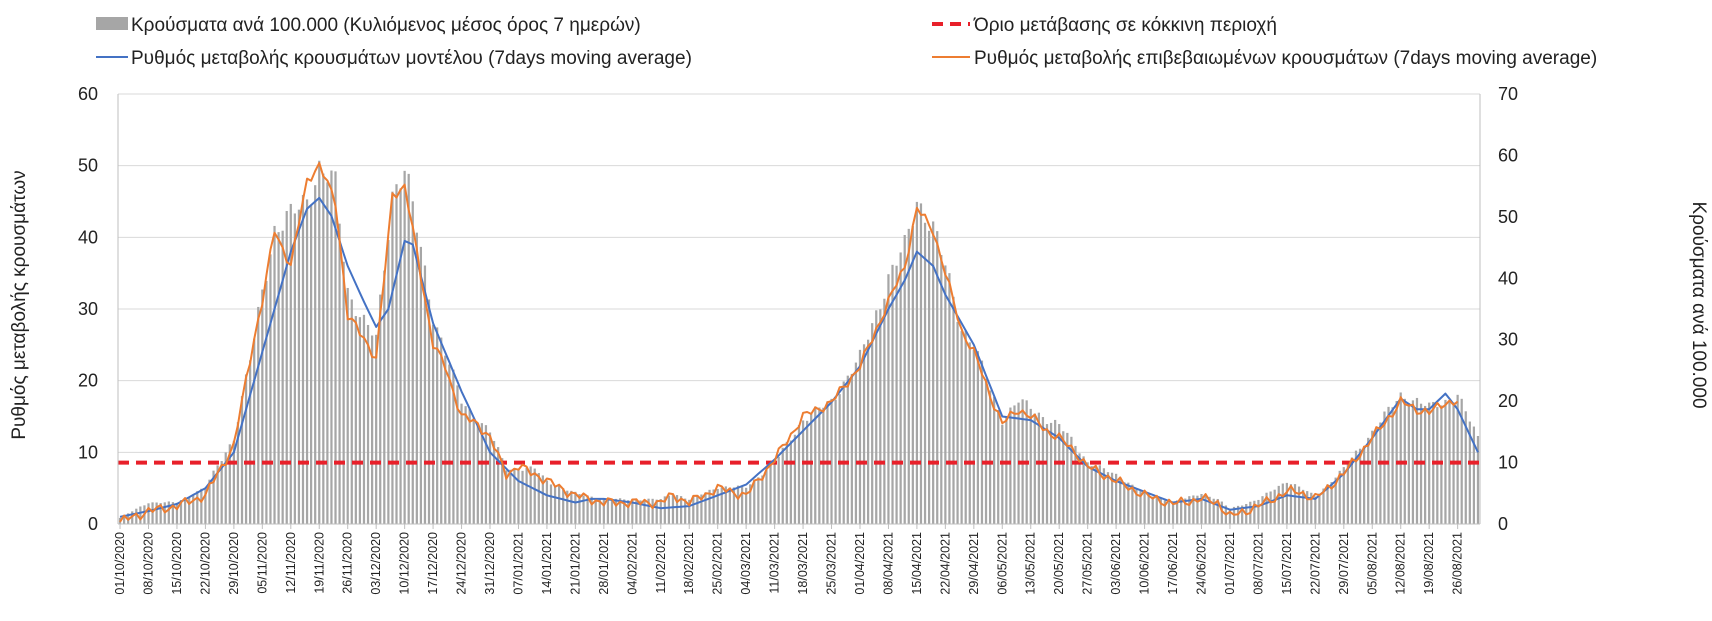 The width and height of the screenshot is (1712, 621). What do you see at coordinates (1698, 304) in the screenshot?
I see `y-axis-title-right: Κρούσματα ανά 100.000` at bounding box center [1698, 304].